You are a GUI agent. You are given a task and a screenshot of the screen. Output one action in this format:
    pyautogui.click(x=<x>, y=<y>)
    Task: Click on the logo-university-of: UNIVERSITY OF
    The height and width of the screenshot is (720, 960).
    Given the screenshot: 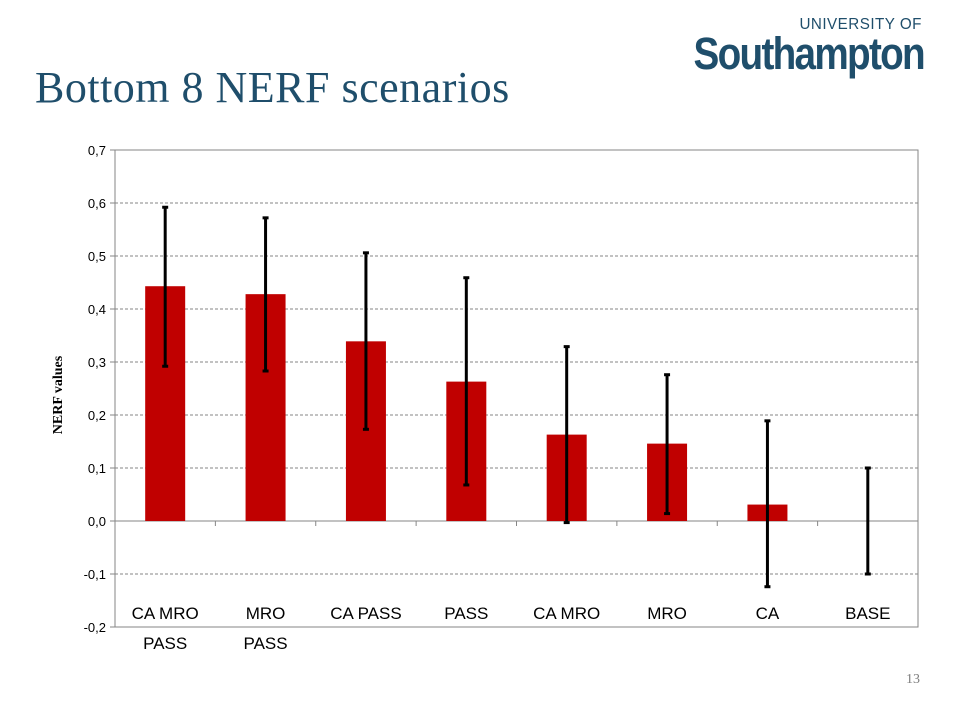 What is the action you would take?
    pyautogui.click(x=860, y=24)
    